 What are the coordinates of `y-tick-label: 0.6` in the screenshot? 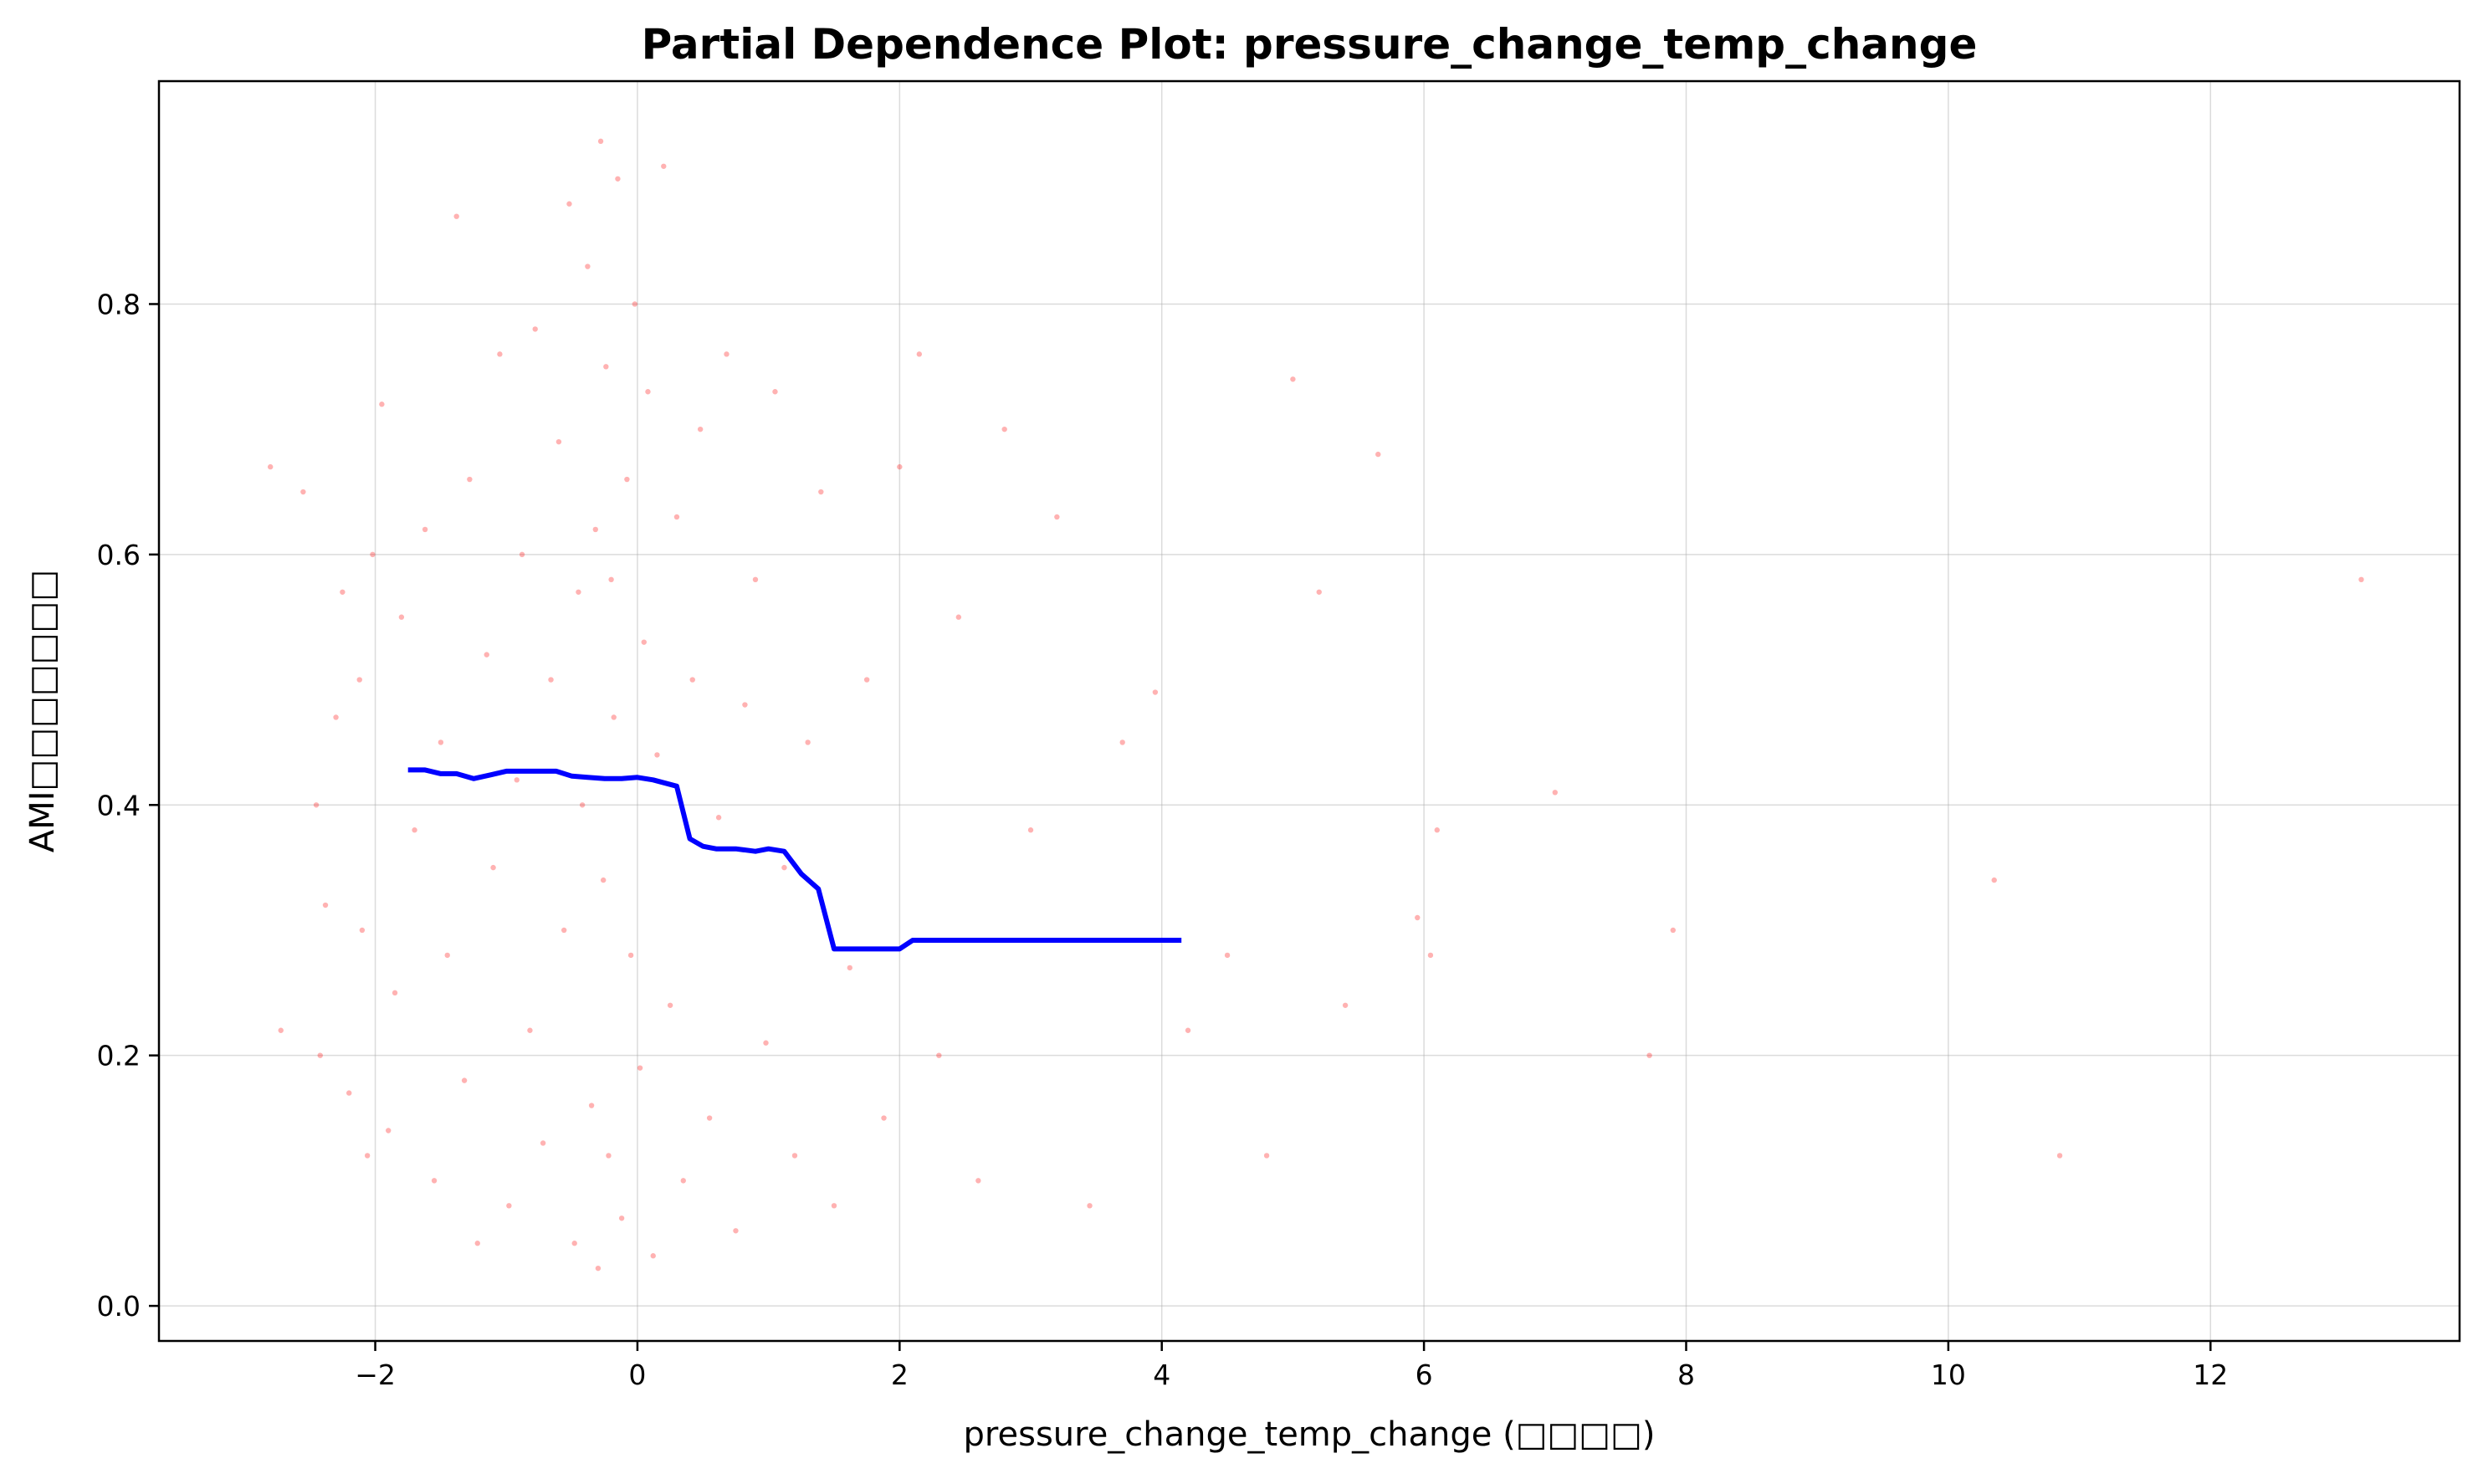 It's located at (119, 555).